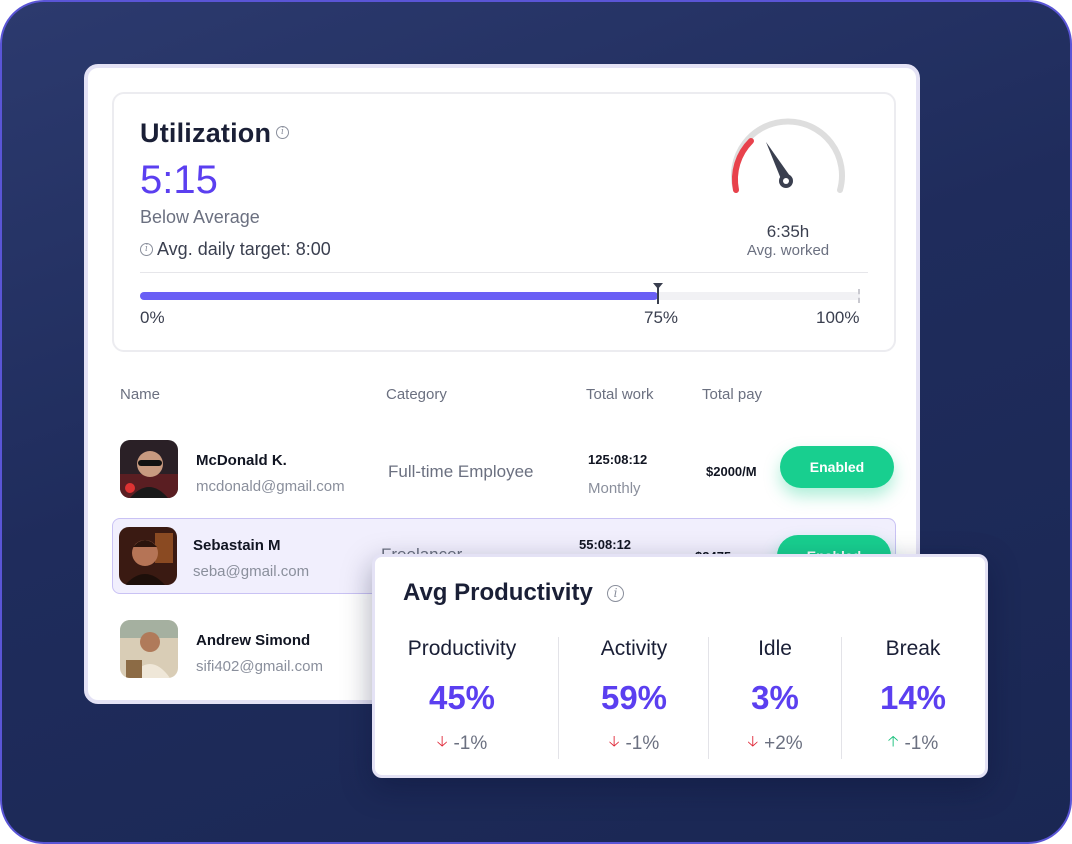 The height and width of the screenshot is (844, 1072). Describe the element at coordinates (658, 295) in the screenshot. I see `target-marker` at that location.